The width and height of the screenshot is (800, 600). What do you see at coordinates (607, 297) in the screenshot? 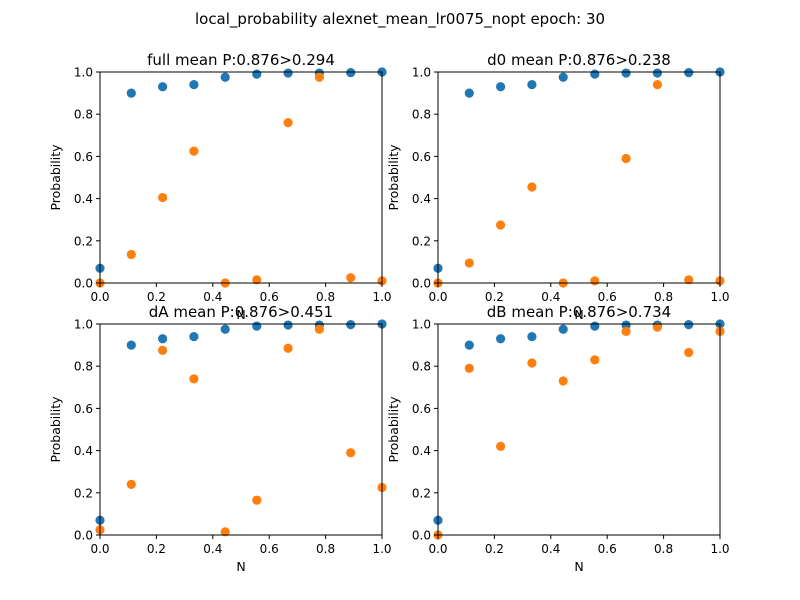
I see `d0-x-tick-label: 0.6` at bounding box center [607, 297].